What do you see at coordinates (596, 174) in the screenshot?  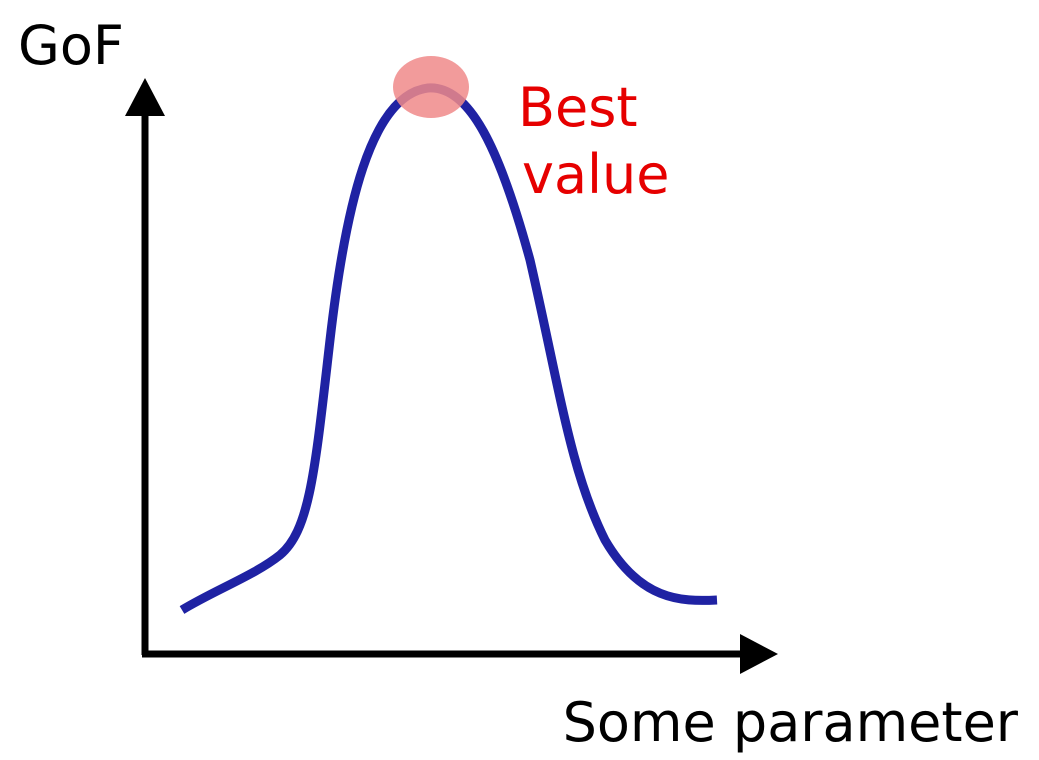 I see `best-value-label-line2: value` at bounding box center [596, 174].